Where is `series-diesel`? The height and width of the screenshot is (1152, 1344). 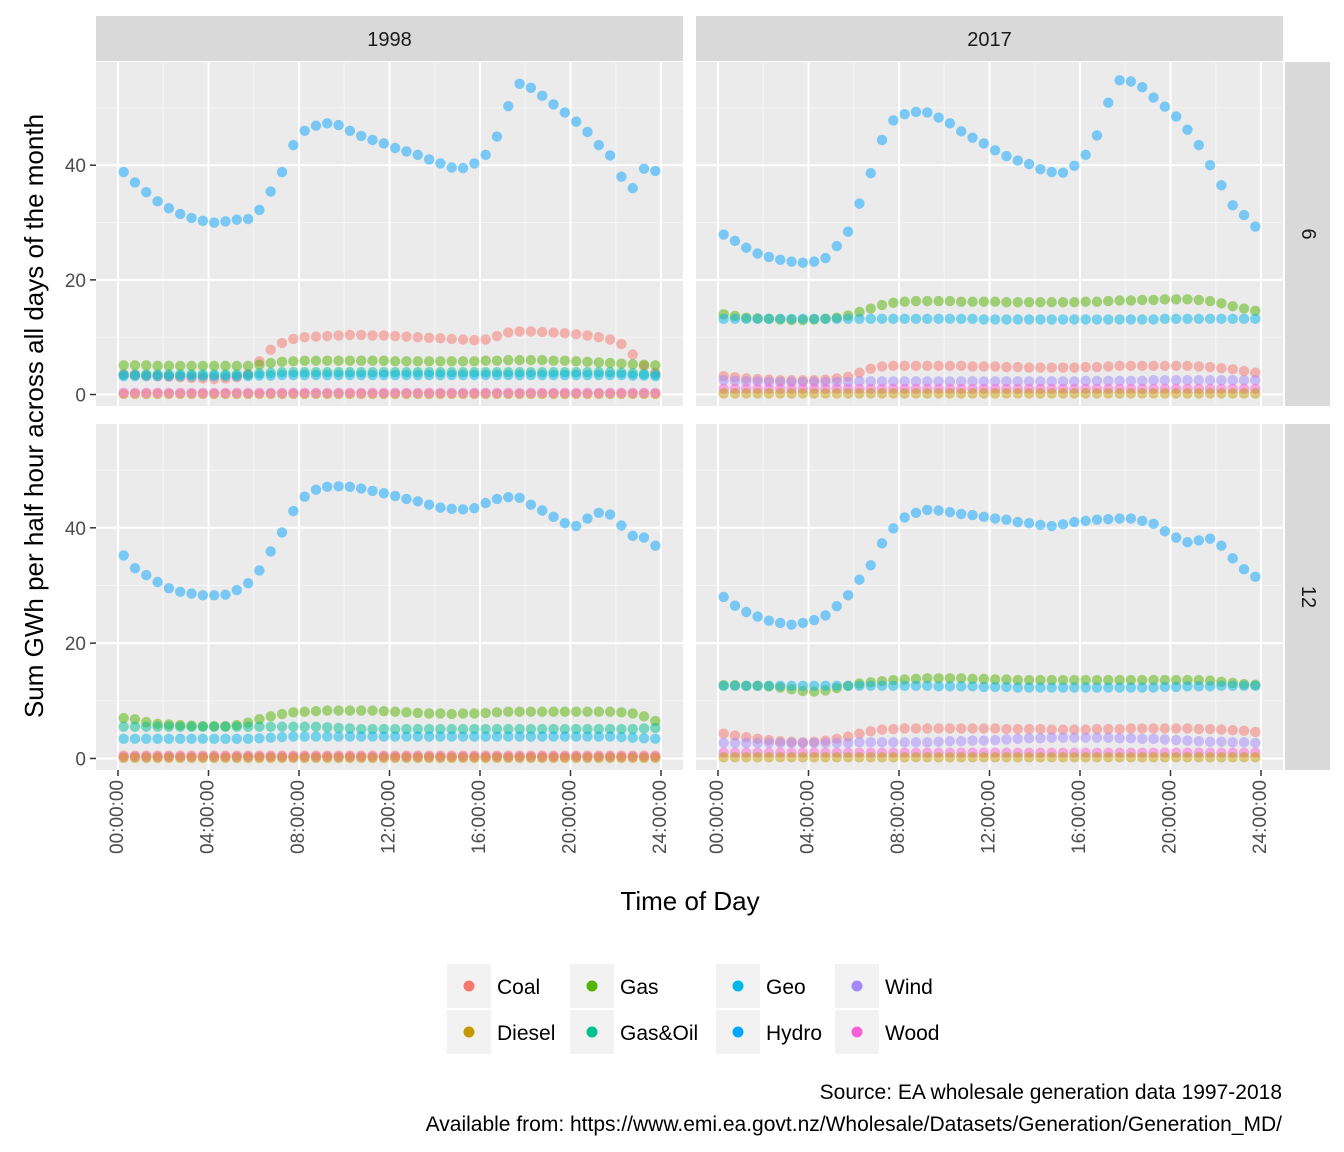 series-diesel is located at coordinates (989, 757).